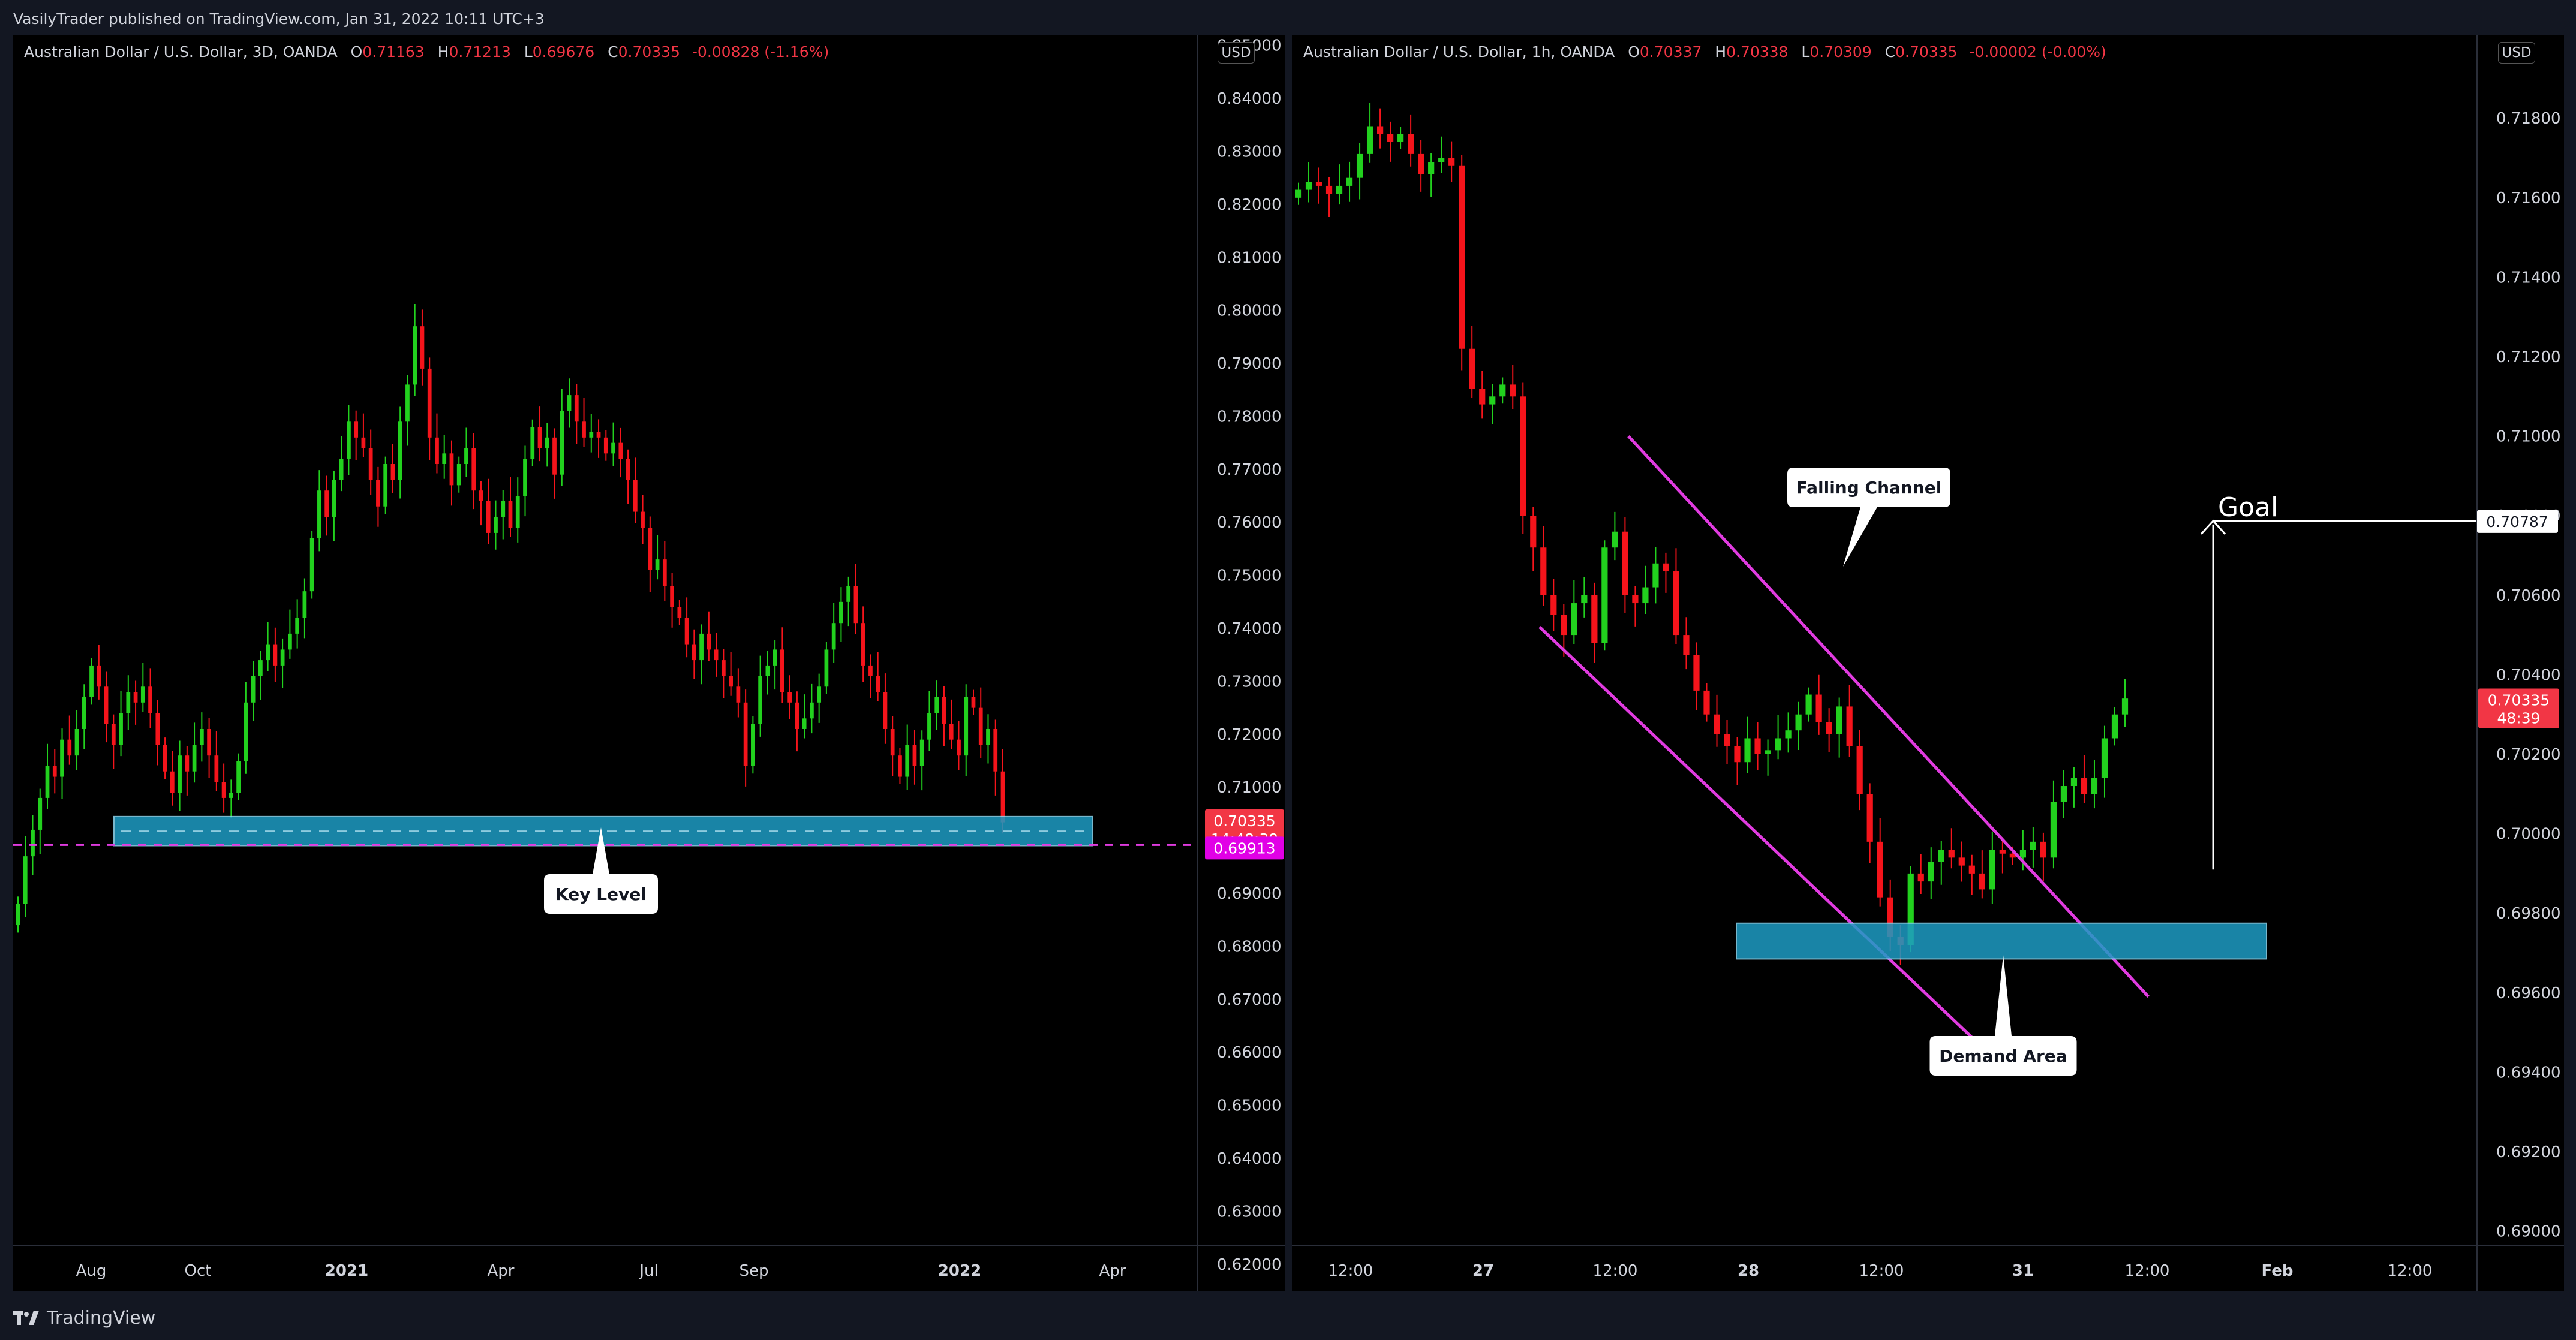  Describe the element at coordinates (2529, 596) in the screenshot. I see `y-tick-label: 0.70600` at that location.